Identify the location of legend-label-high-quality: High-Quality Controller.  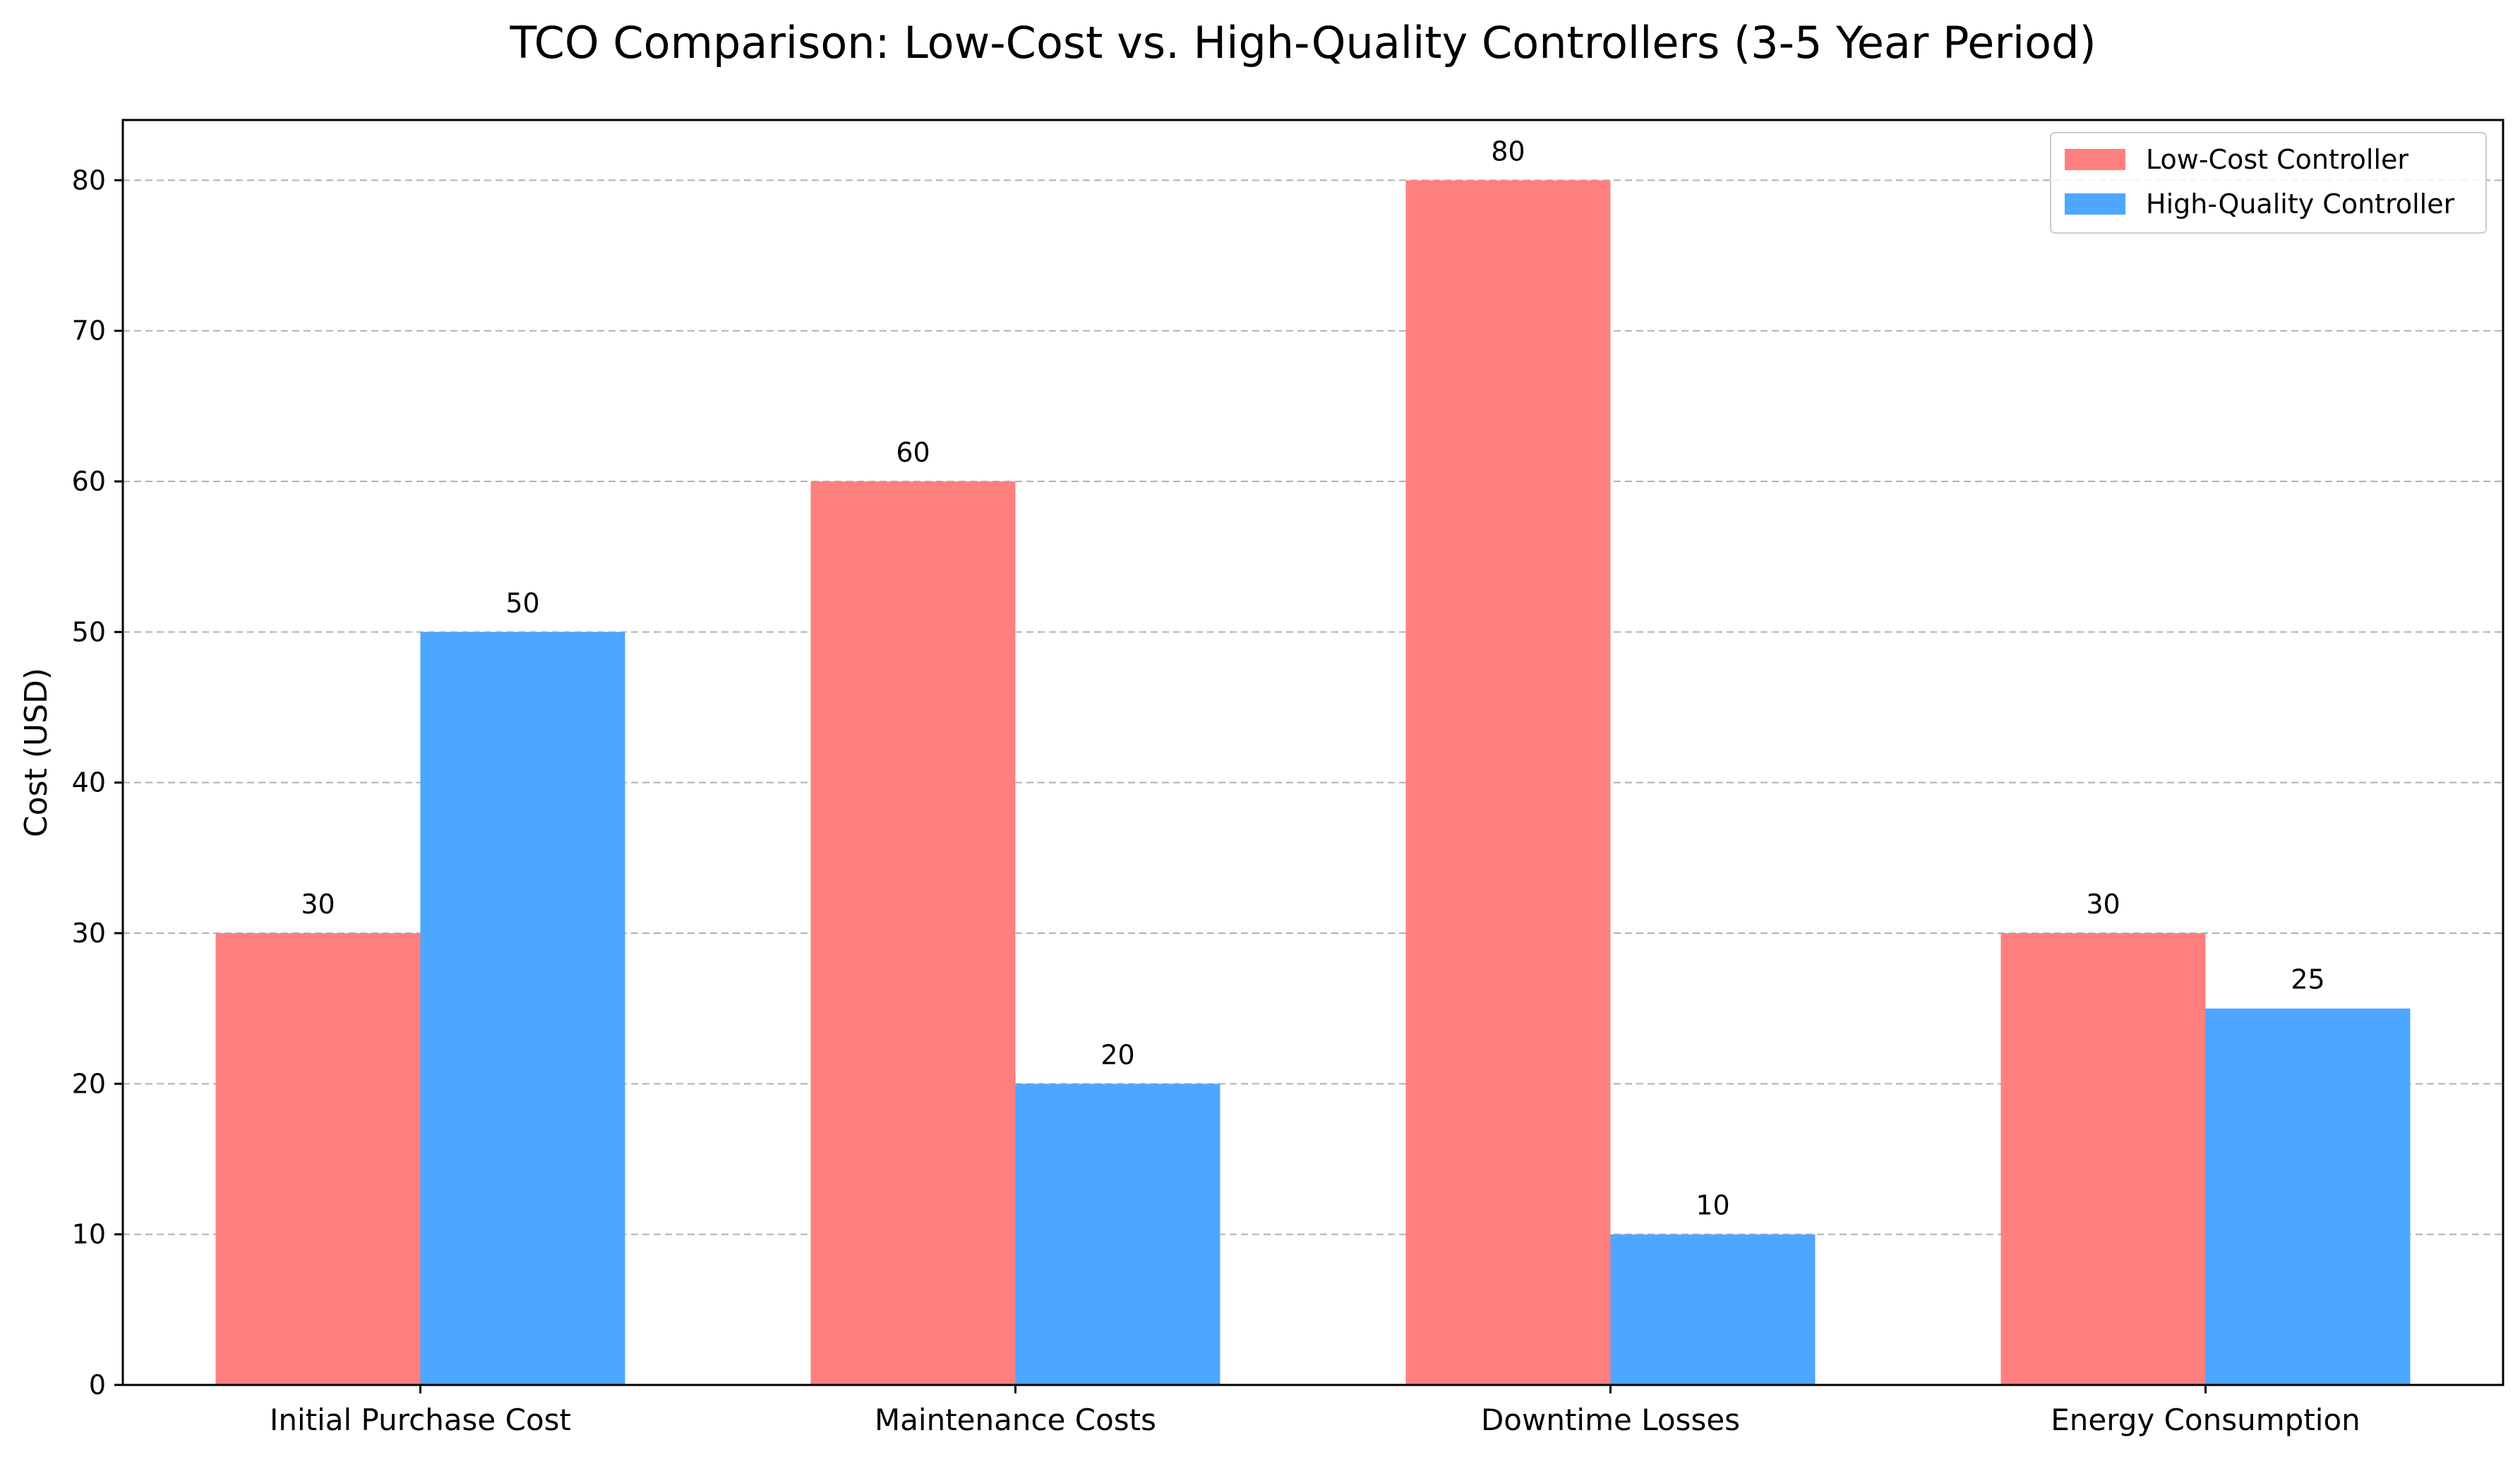
(2301, 204).